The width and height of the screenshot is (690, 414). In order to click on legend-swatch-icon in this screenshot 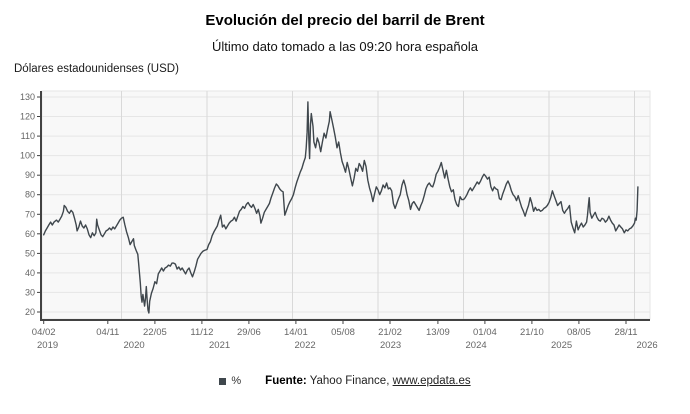, I will do `click(223, 381)`.